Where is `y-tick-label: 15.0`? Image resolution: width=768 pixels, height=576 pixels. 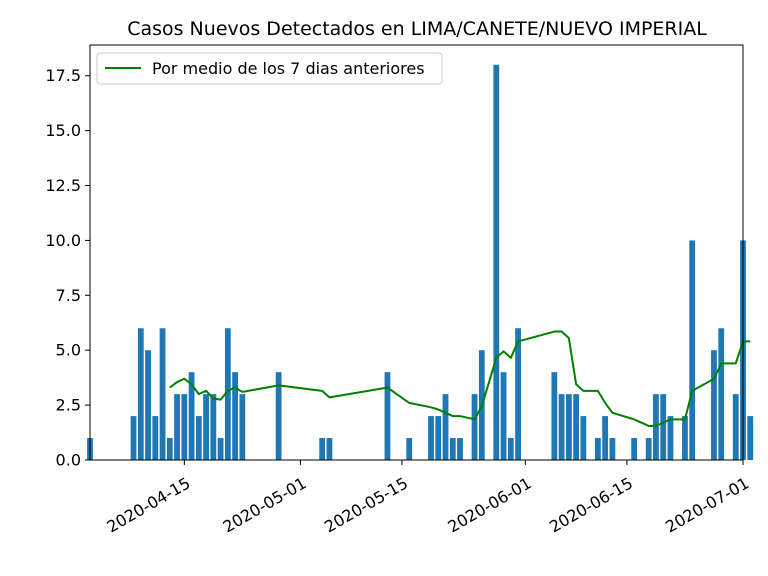 y-tick-label: 15.0 is located at coordinates (63, 130).